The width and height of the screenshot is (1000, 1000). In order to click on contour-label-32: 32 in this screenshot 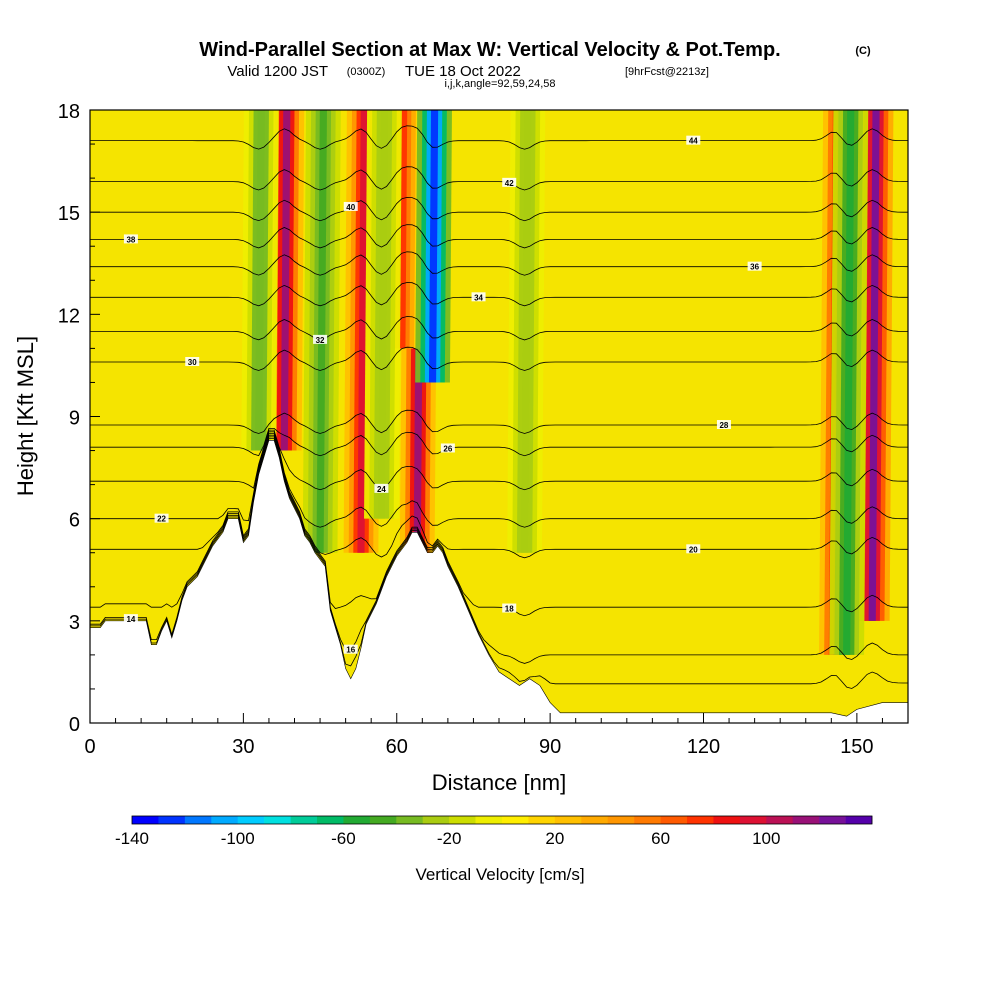, I will do `click(320, 340)`.